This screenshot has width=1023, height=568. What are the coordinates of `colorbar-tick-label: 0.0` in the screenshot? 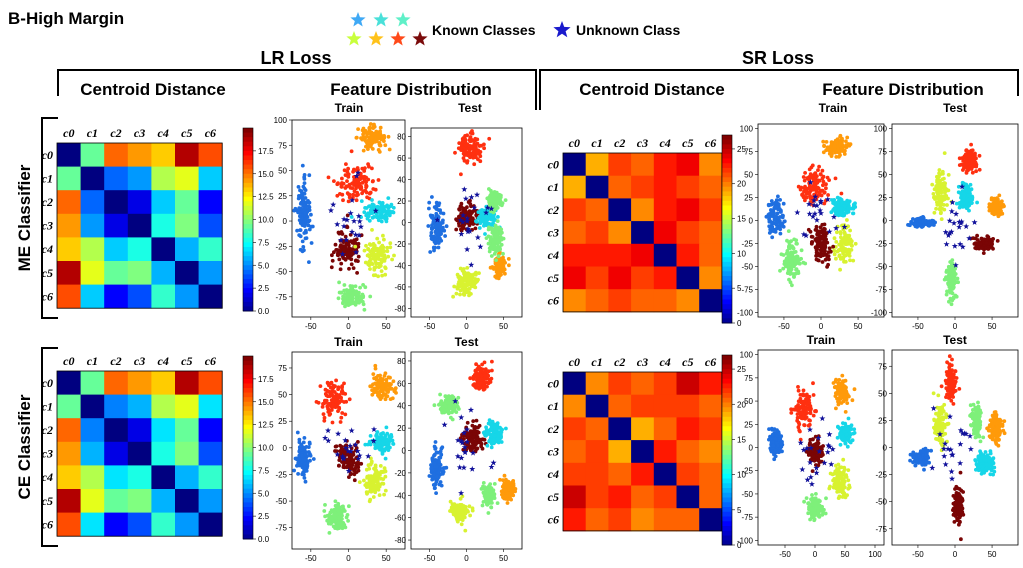 It's located at (264, 539).